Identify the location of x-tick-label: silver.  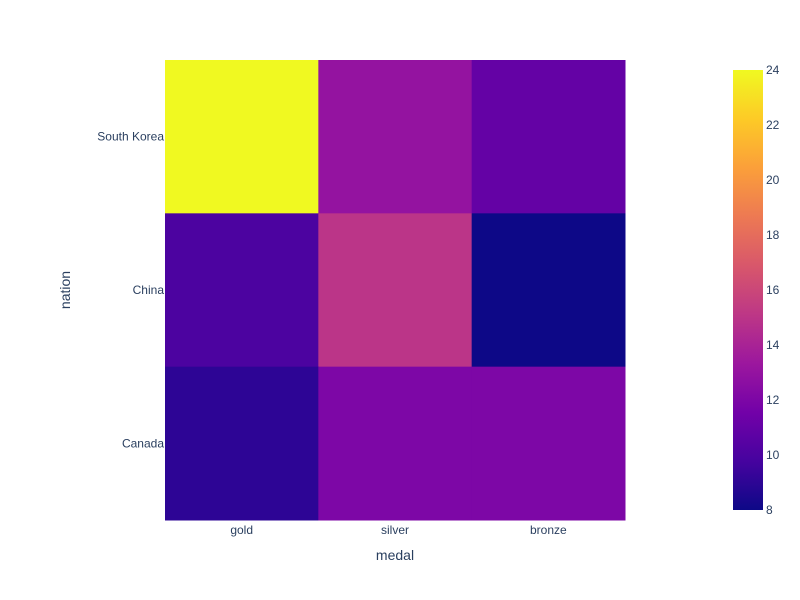
(395, 530).